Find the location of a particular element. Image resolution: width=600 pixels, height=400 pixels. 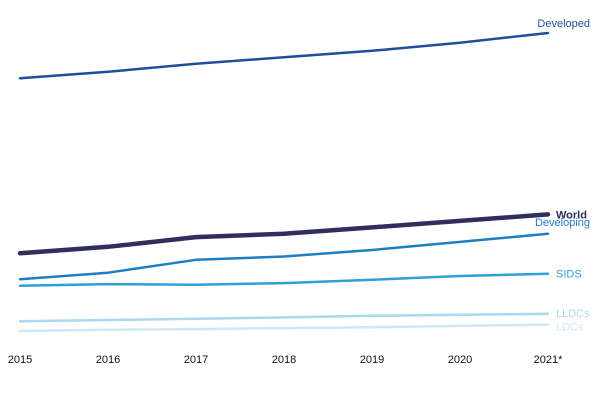

series-line-lldcs is located at coordinates (284, 317).